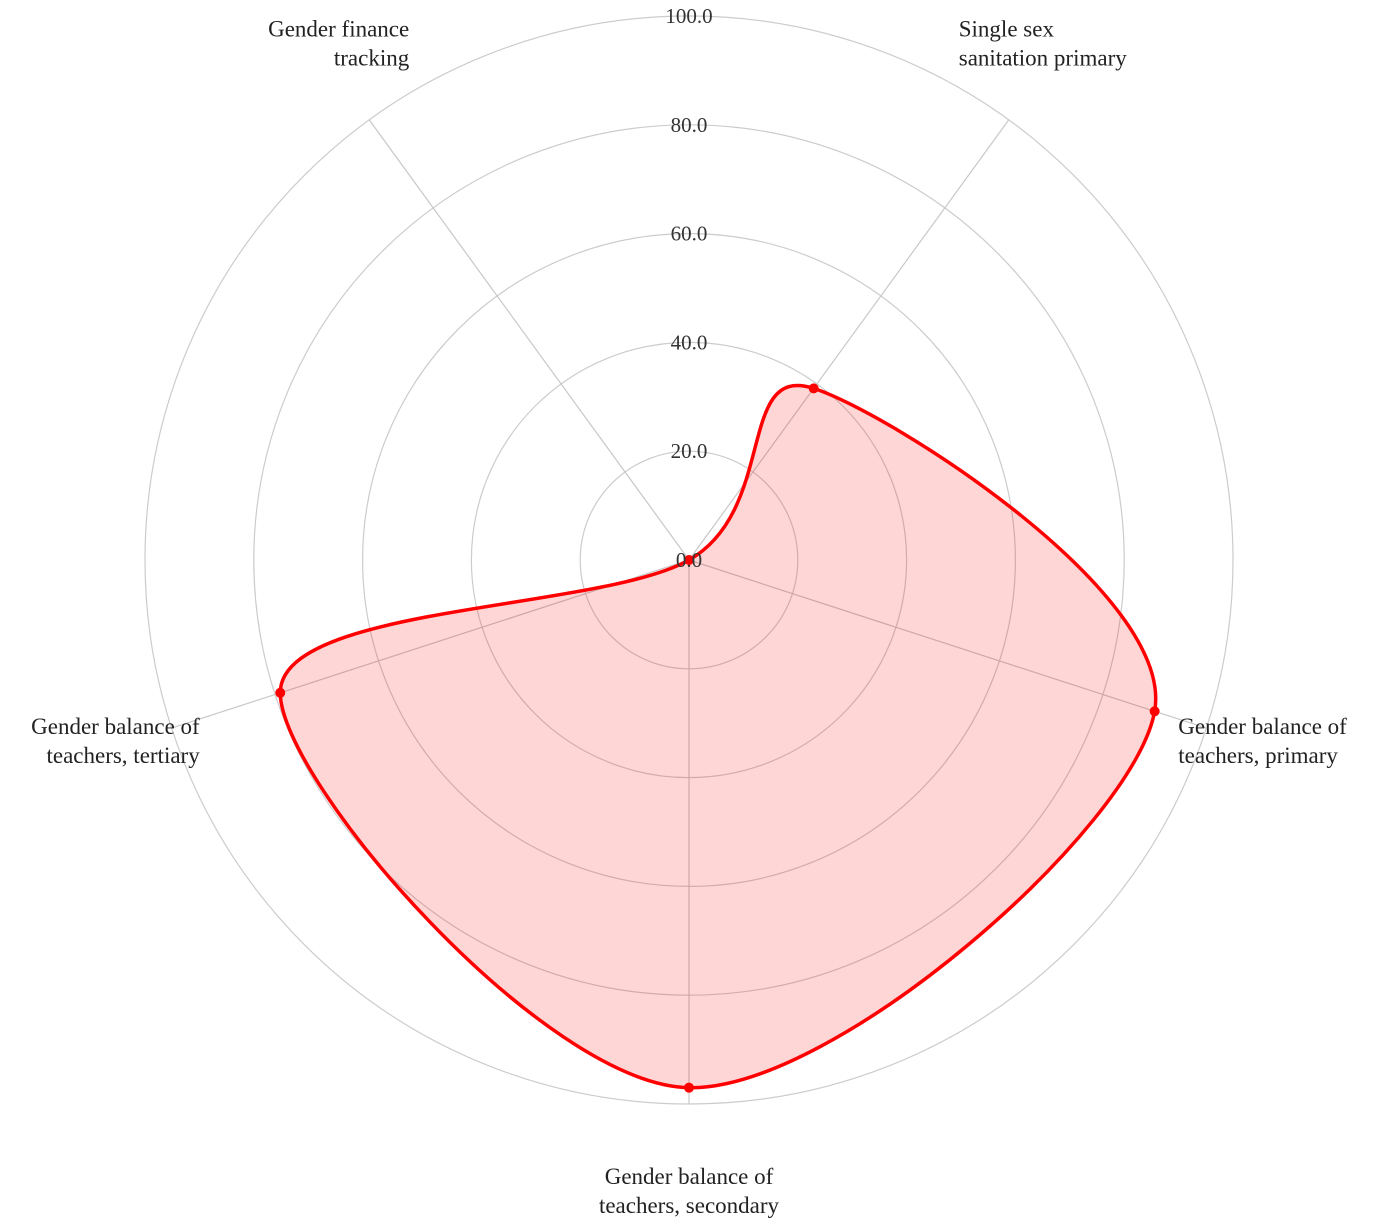  What do you see at coordinates (689, 1205) in the screenshot?
I see `axis-label-line: teachers, secondary` at bounding box center [689, 1205].